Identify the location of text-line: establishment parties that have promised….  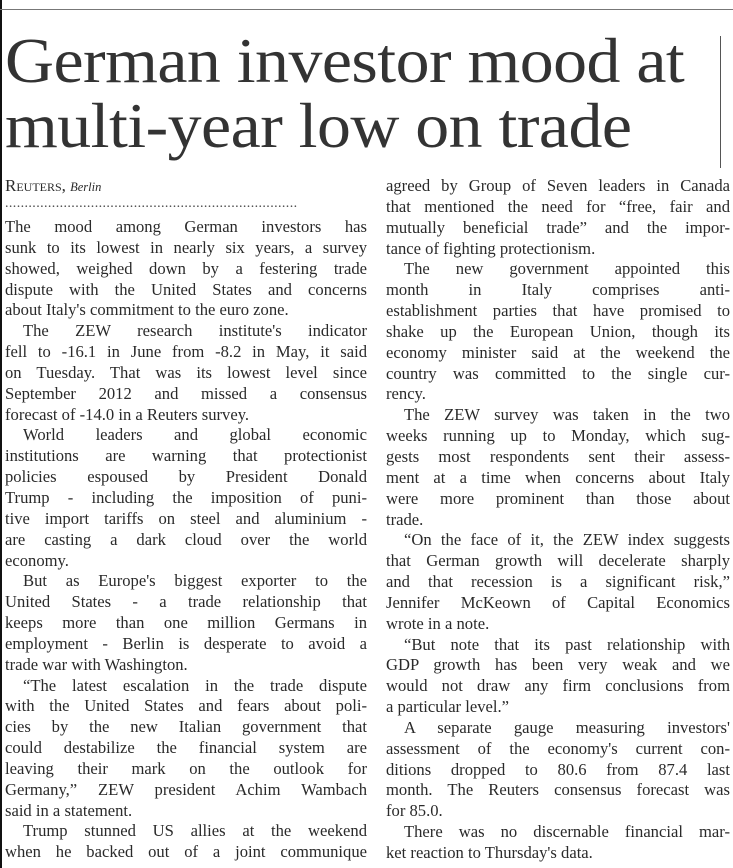
(558, 311).